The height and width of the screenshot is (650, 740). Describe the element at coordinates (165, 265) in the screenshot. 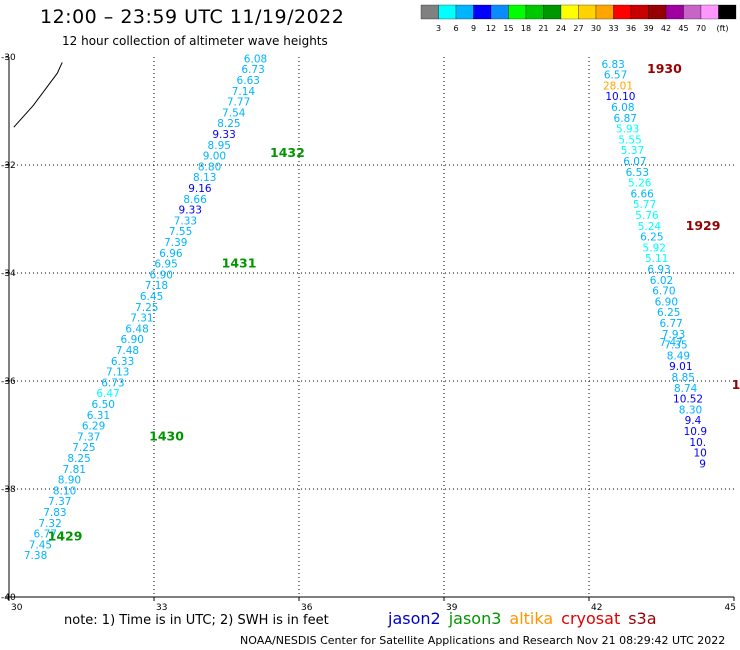

I see `swh-value: 6.95` at that location.